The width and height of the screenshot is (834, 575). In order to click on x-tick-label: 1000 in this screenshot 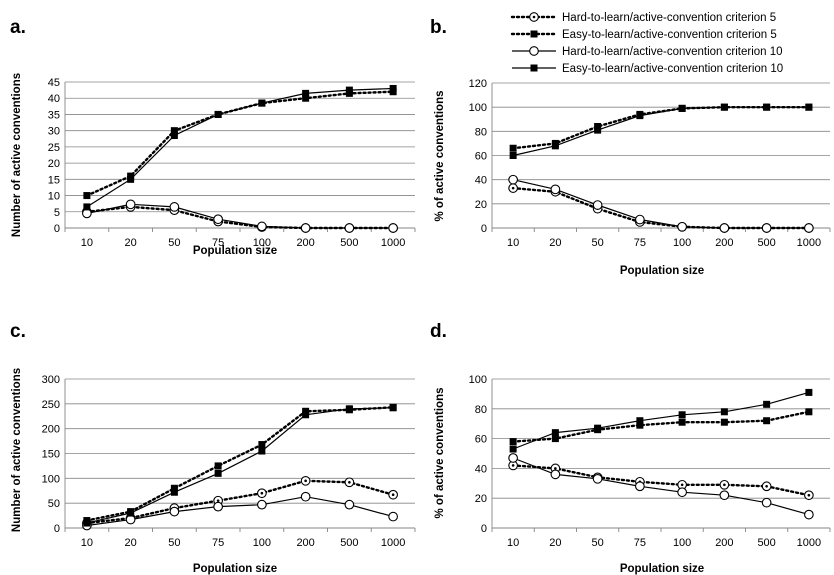, I will do `click(393, 243)`.